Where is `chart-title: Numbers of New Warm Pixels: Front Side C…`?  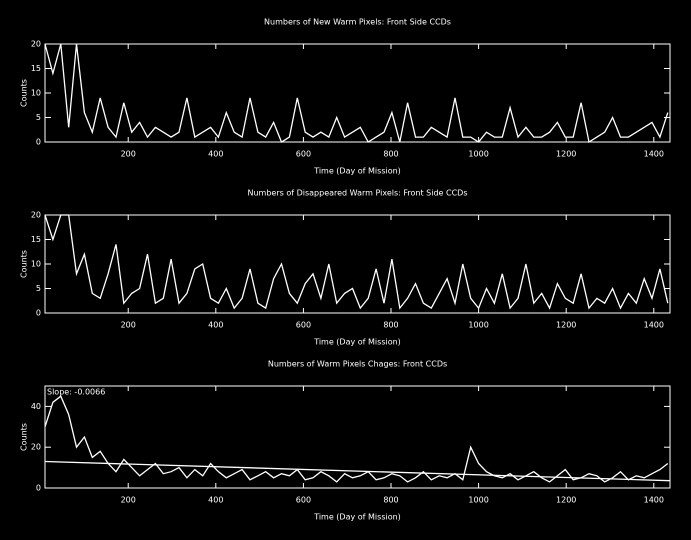 chart-title: Numbers of New Warm Pixels: Front Side C… is located at coordinates (357, 22).